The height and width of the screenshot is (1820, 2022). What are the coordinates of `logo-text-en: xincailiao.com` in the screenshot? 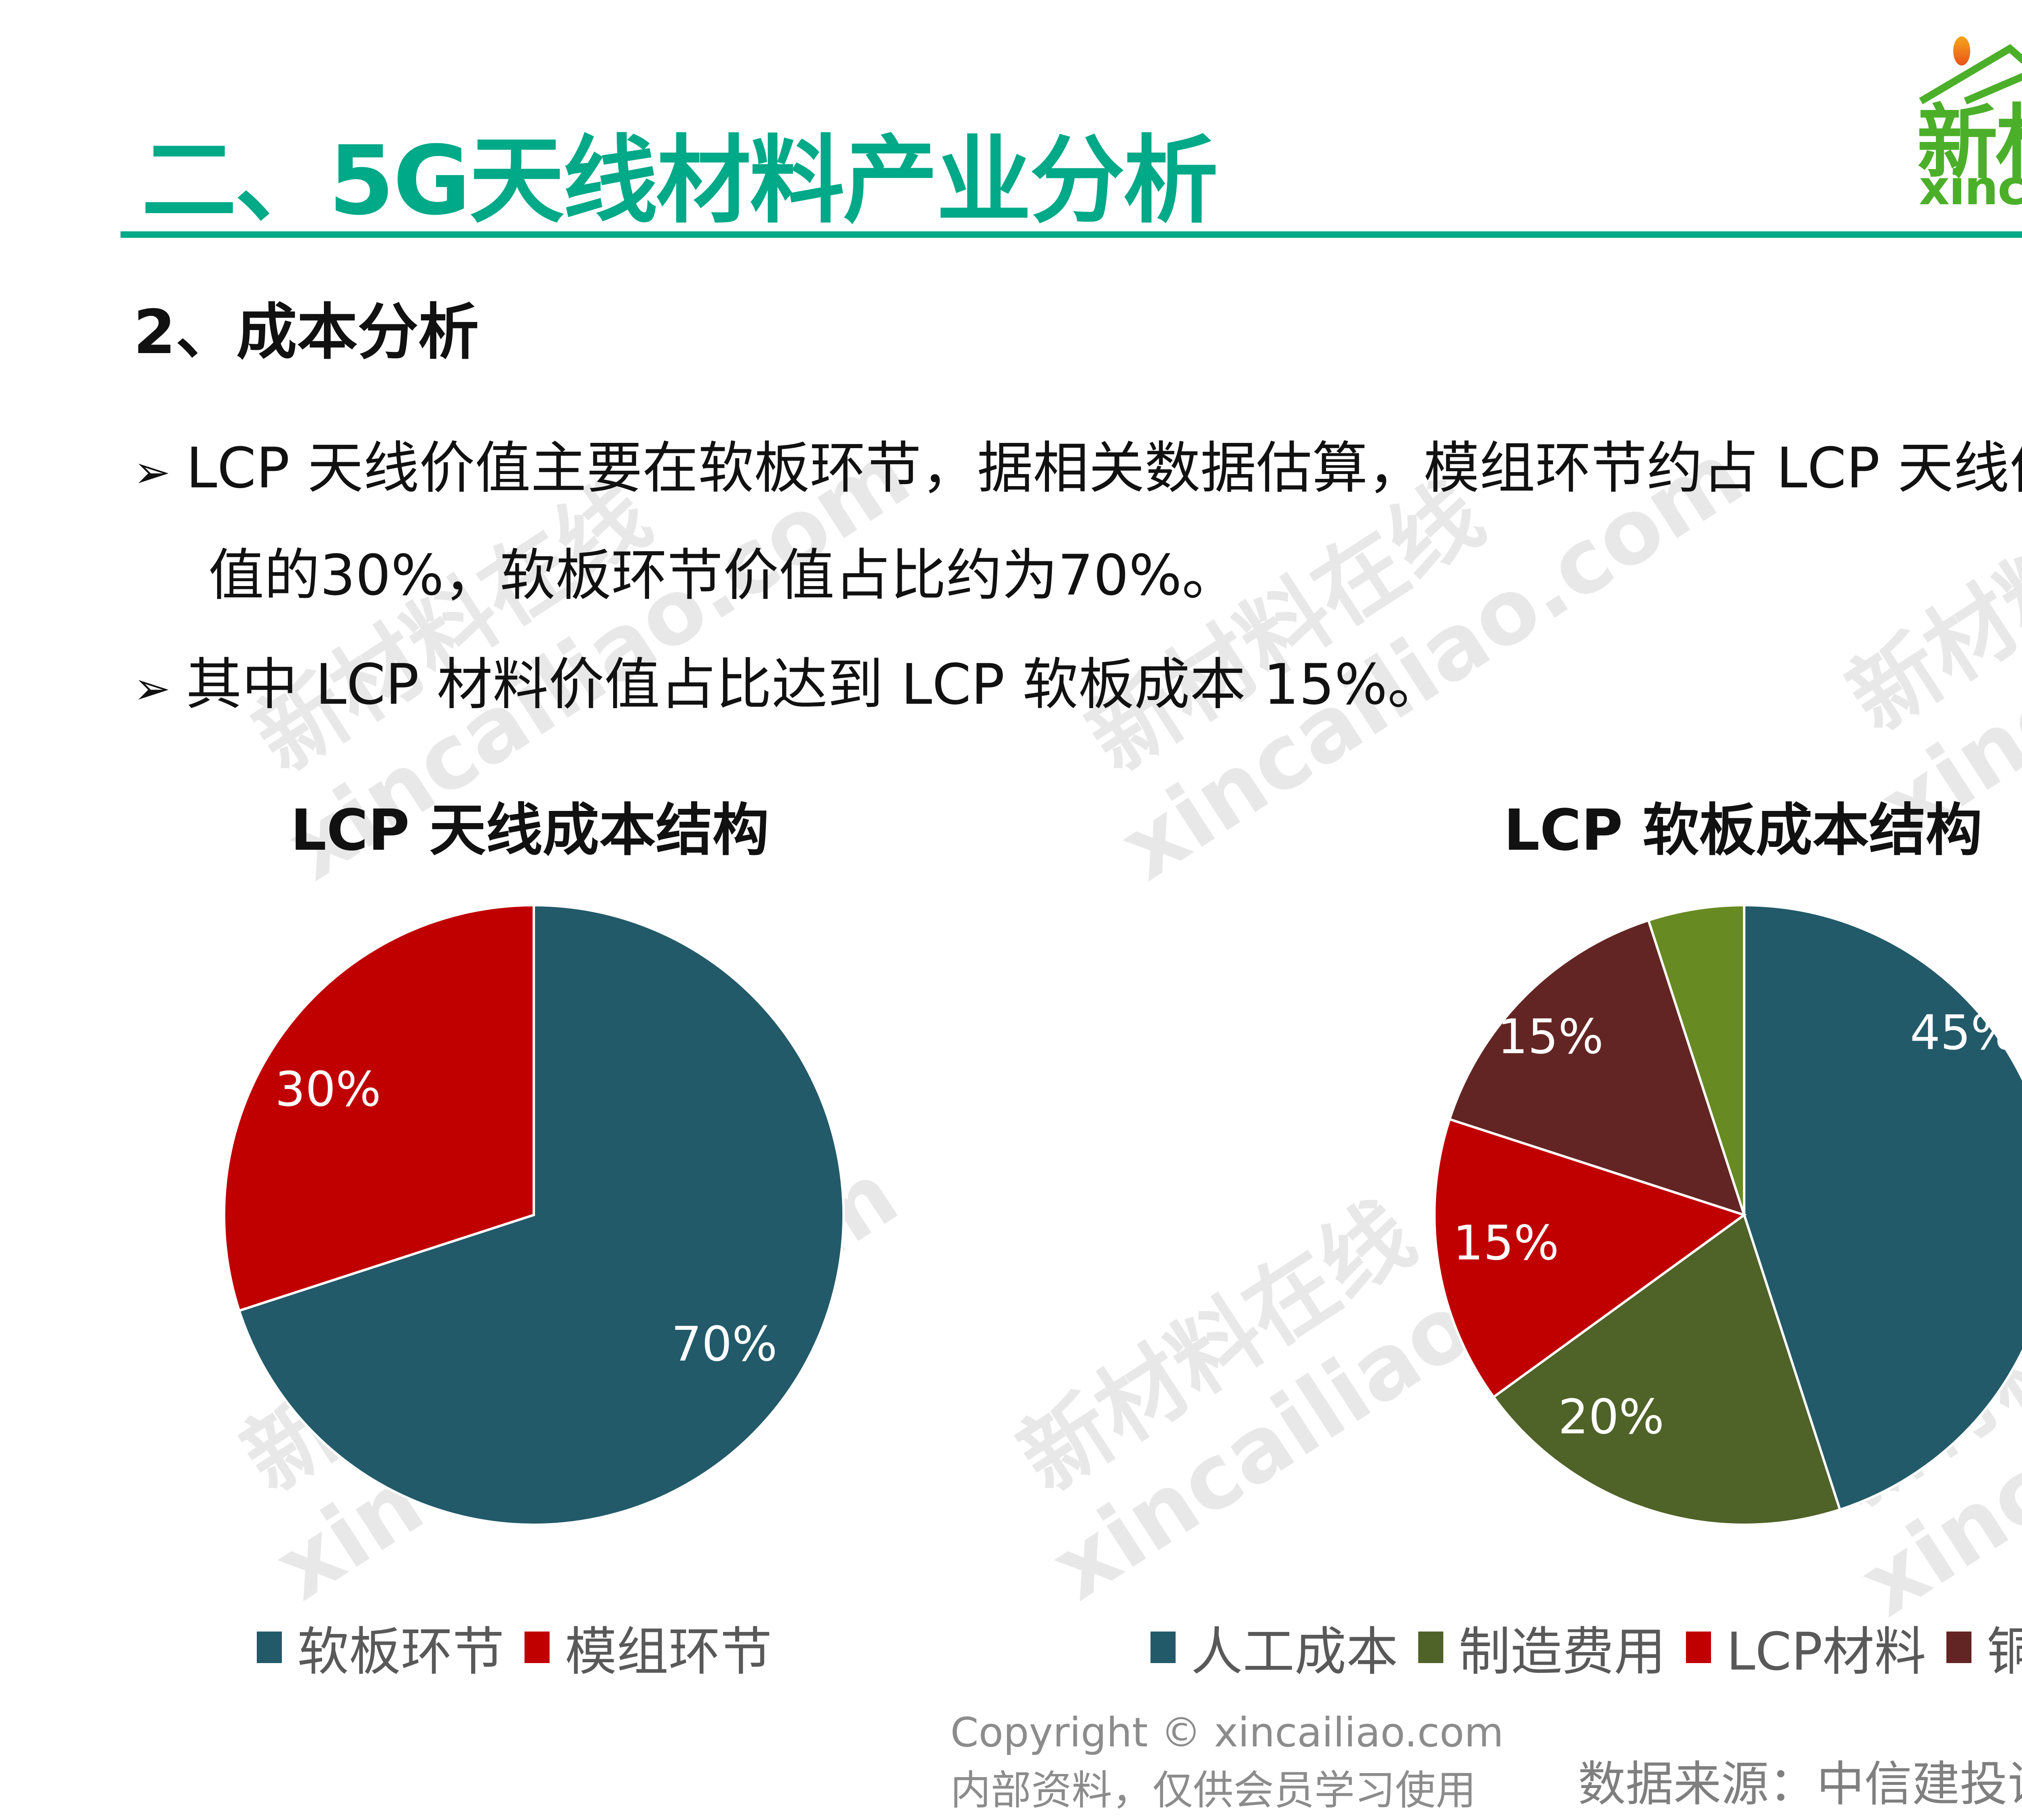 It's located at (1970, 188).